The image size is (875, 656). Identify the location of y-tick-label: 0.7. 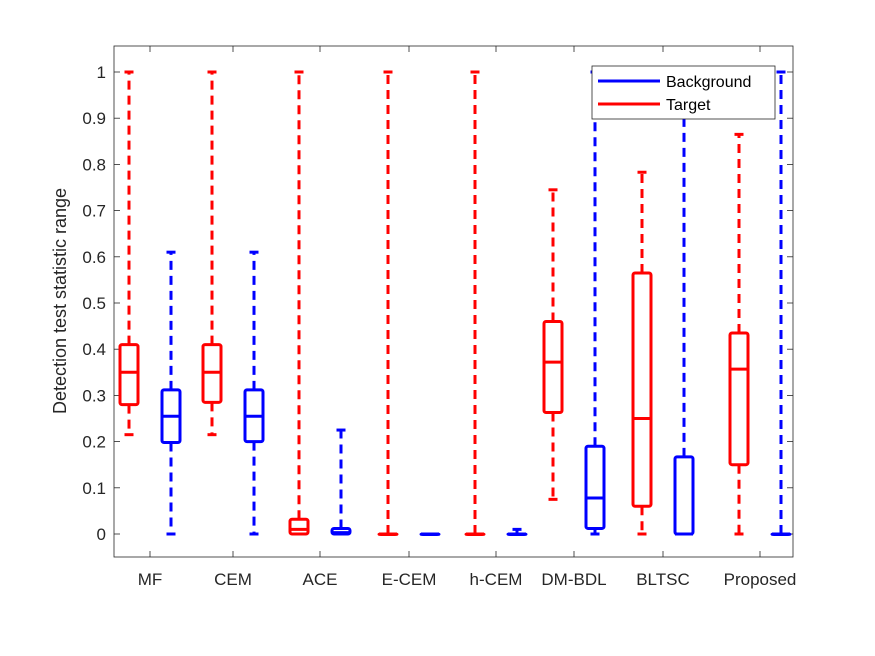
(94, 211).